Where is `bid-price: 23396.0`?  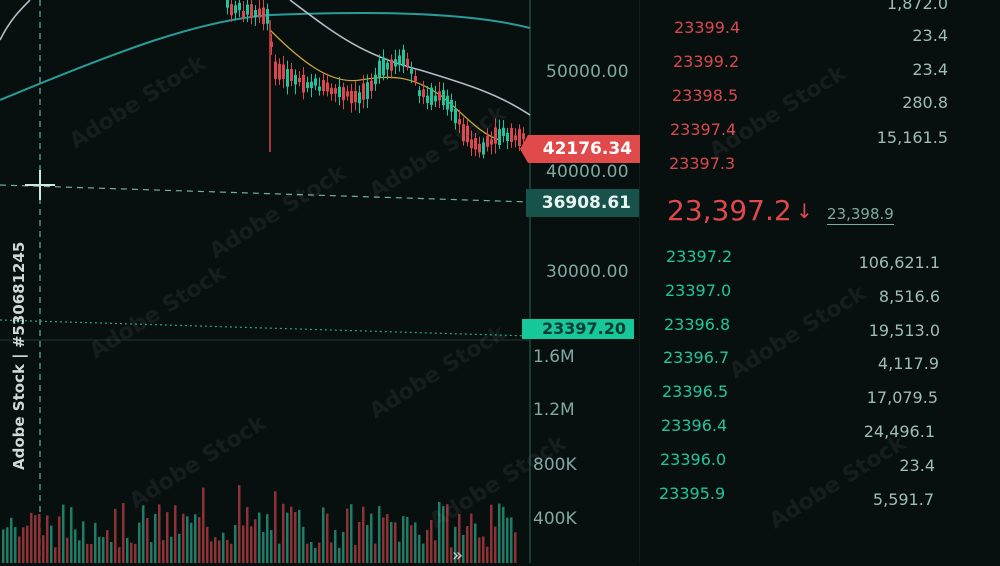 bid-price: 23396.0 is located at coordinates (693, 459).